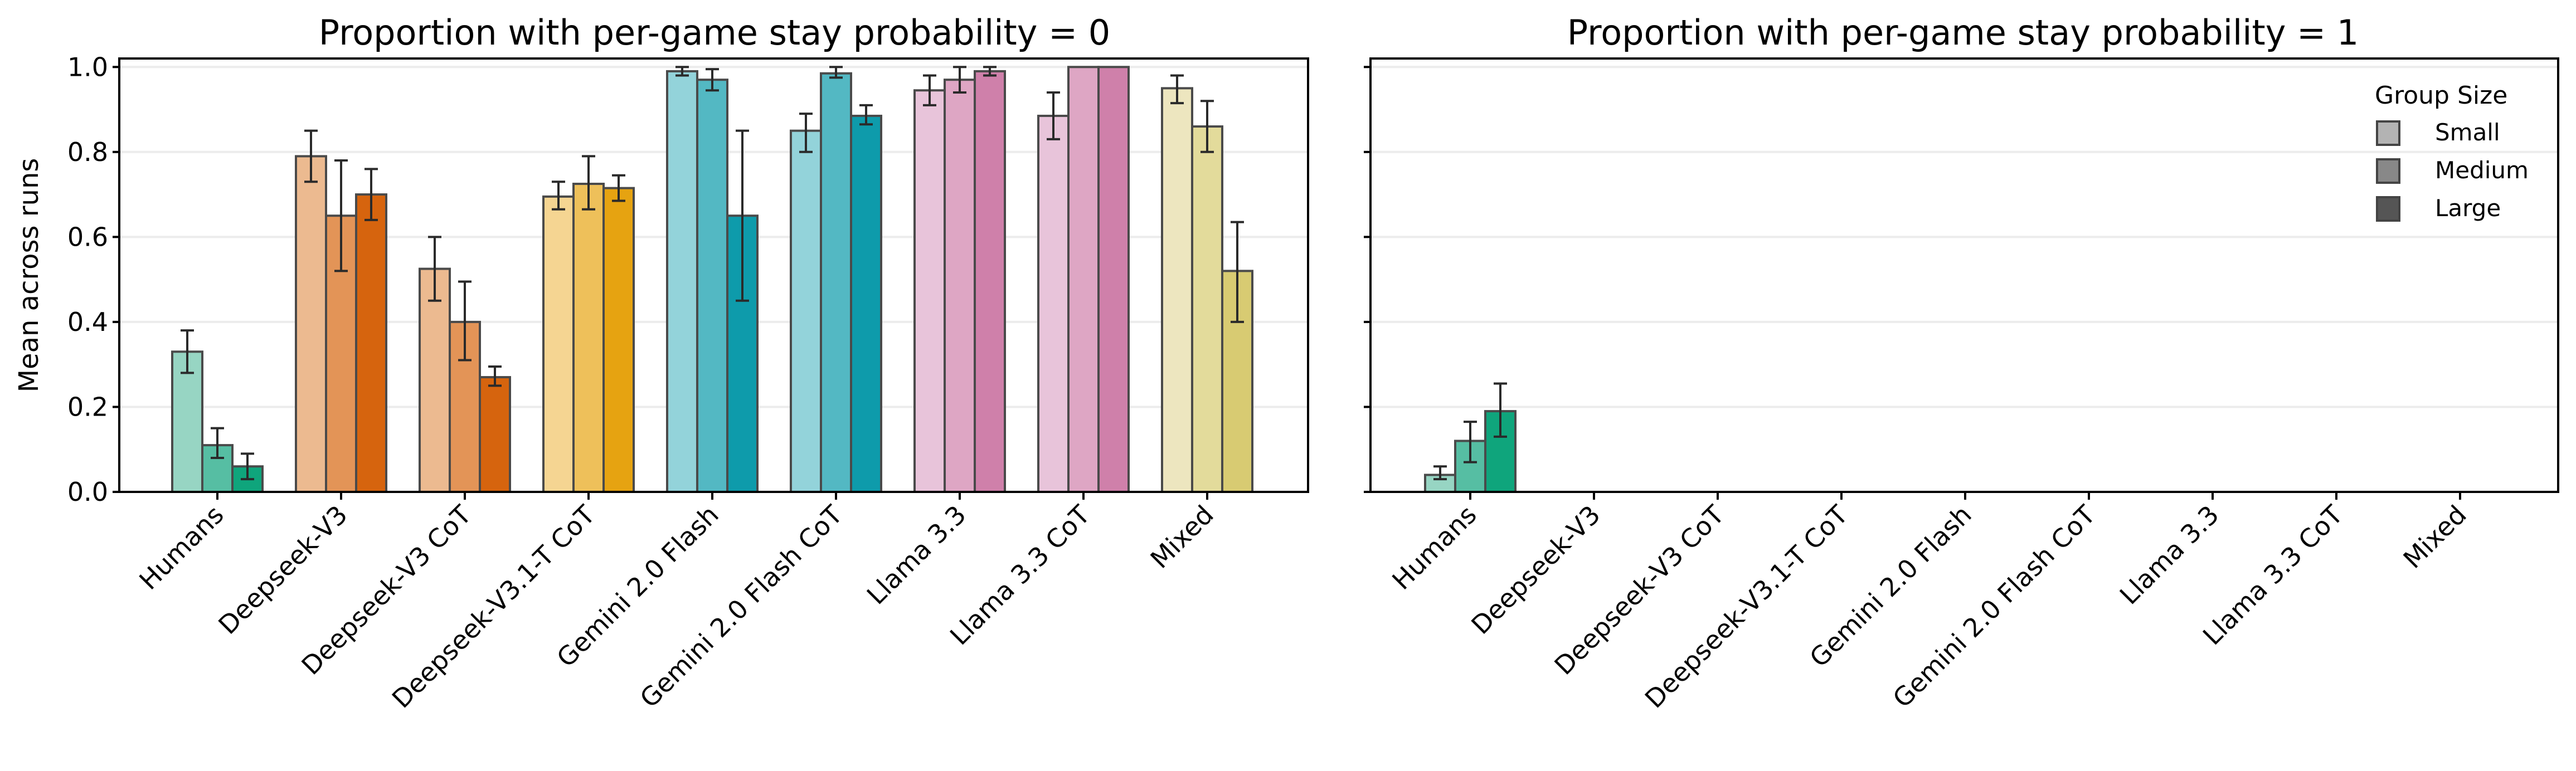 The width and height of the screenshot is (2576, 771). What do you see at coordinates (2468, 208) in the screenshot?
I see `legend-label-large: Large` at bounding box center [2468, 208].